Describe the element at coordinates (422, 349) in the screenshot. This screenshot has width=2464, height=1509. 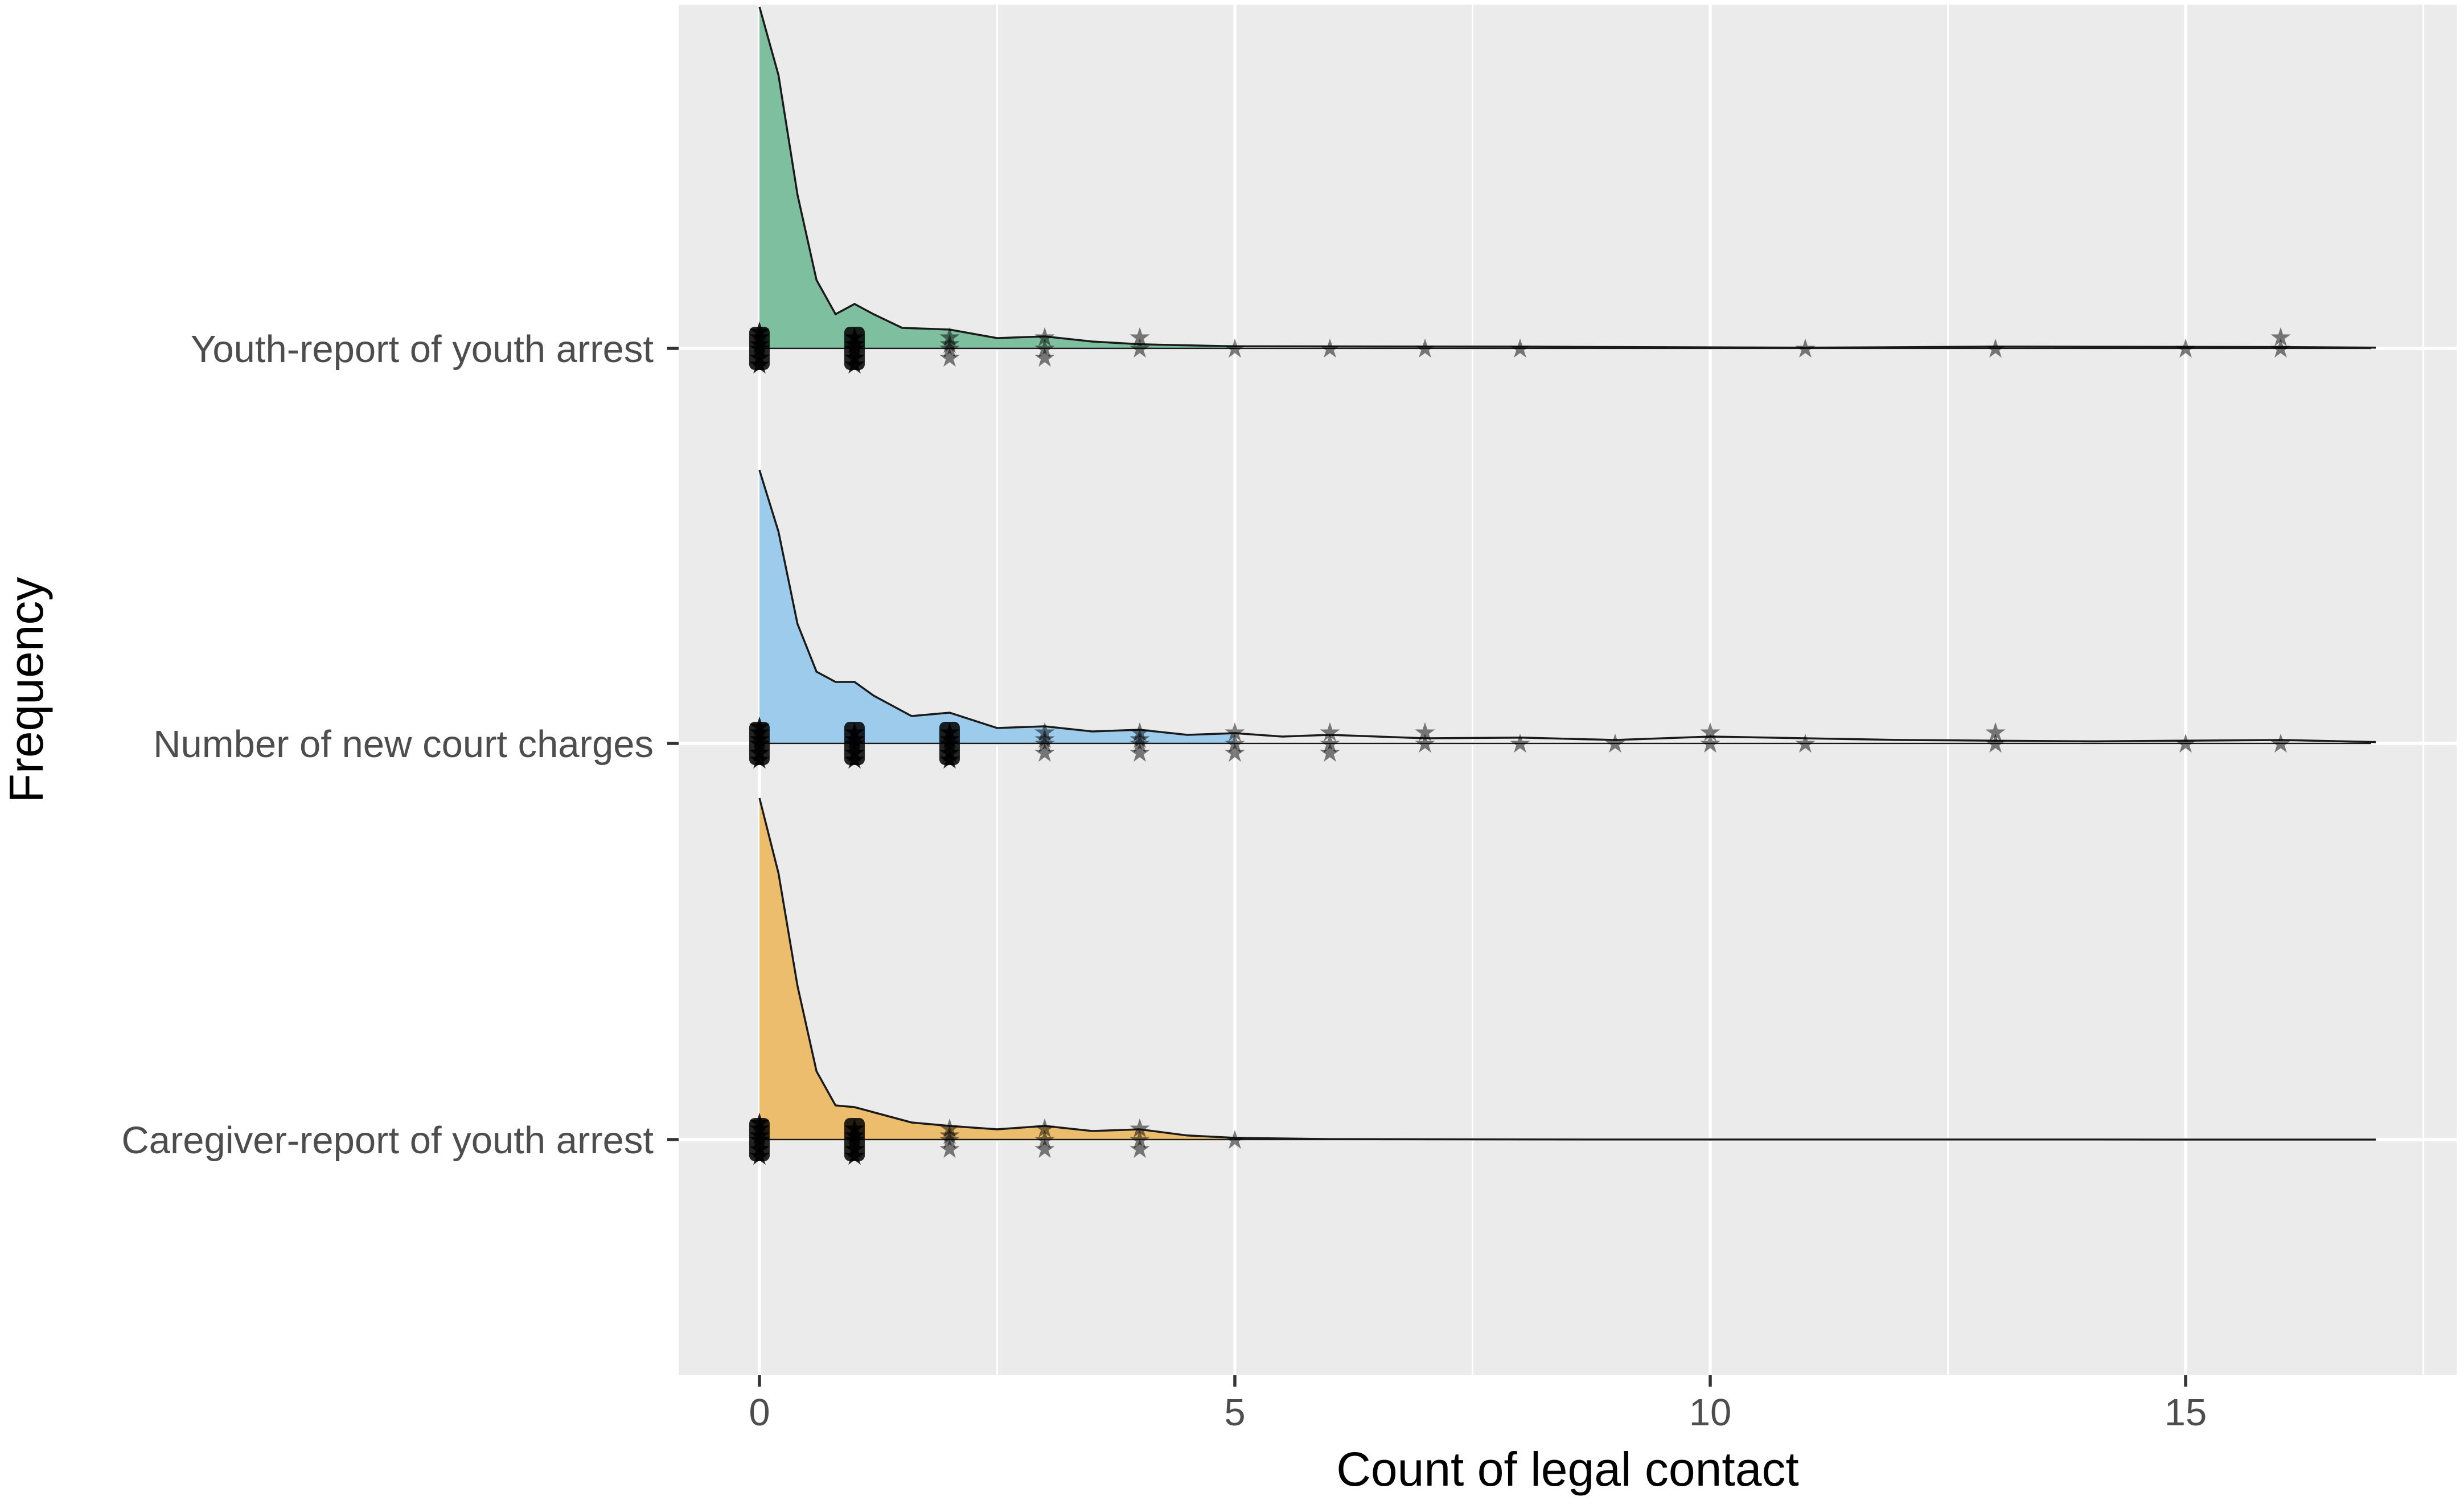
I see `y-tick-label: Youth-report of youth arrest` at that location.